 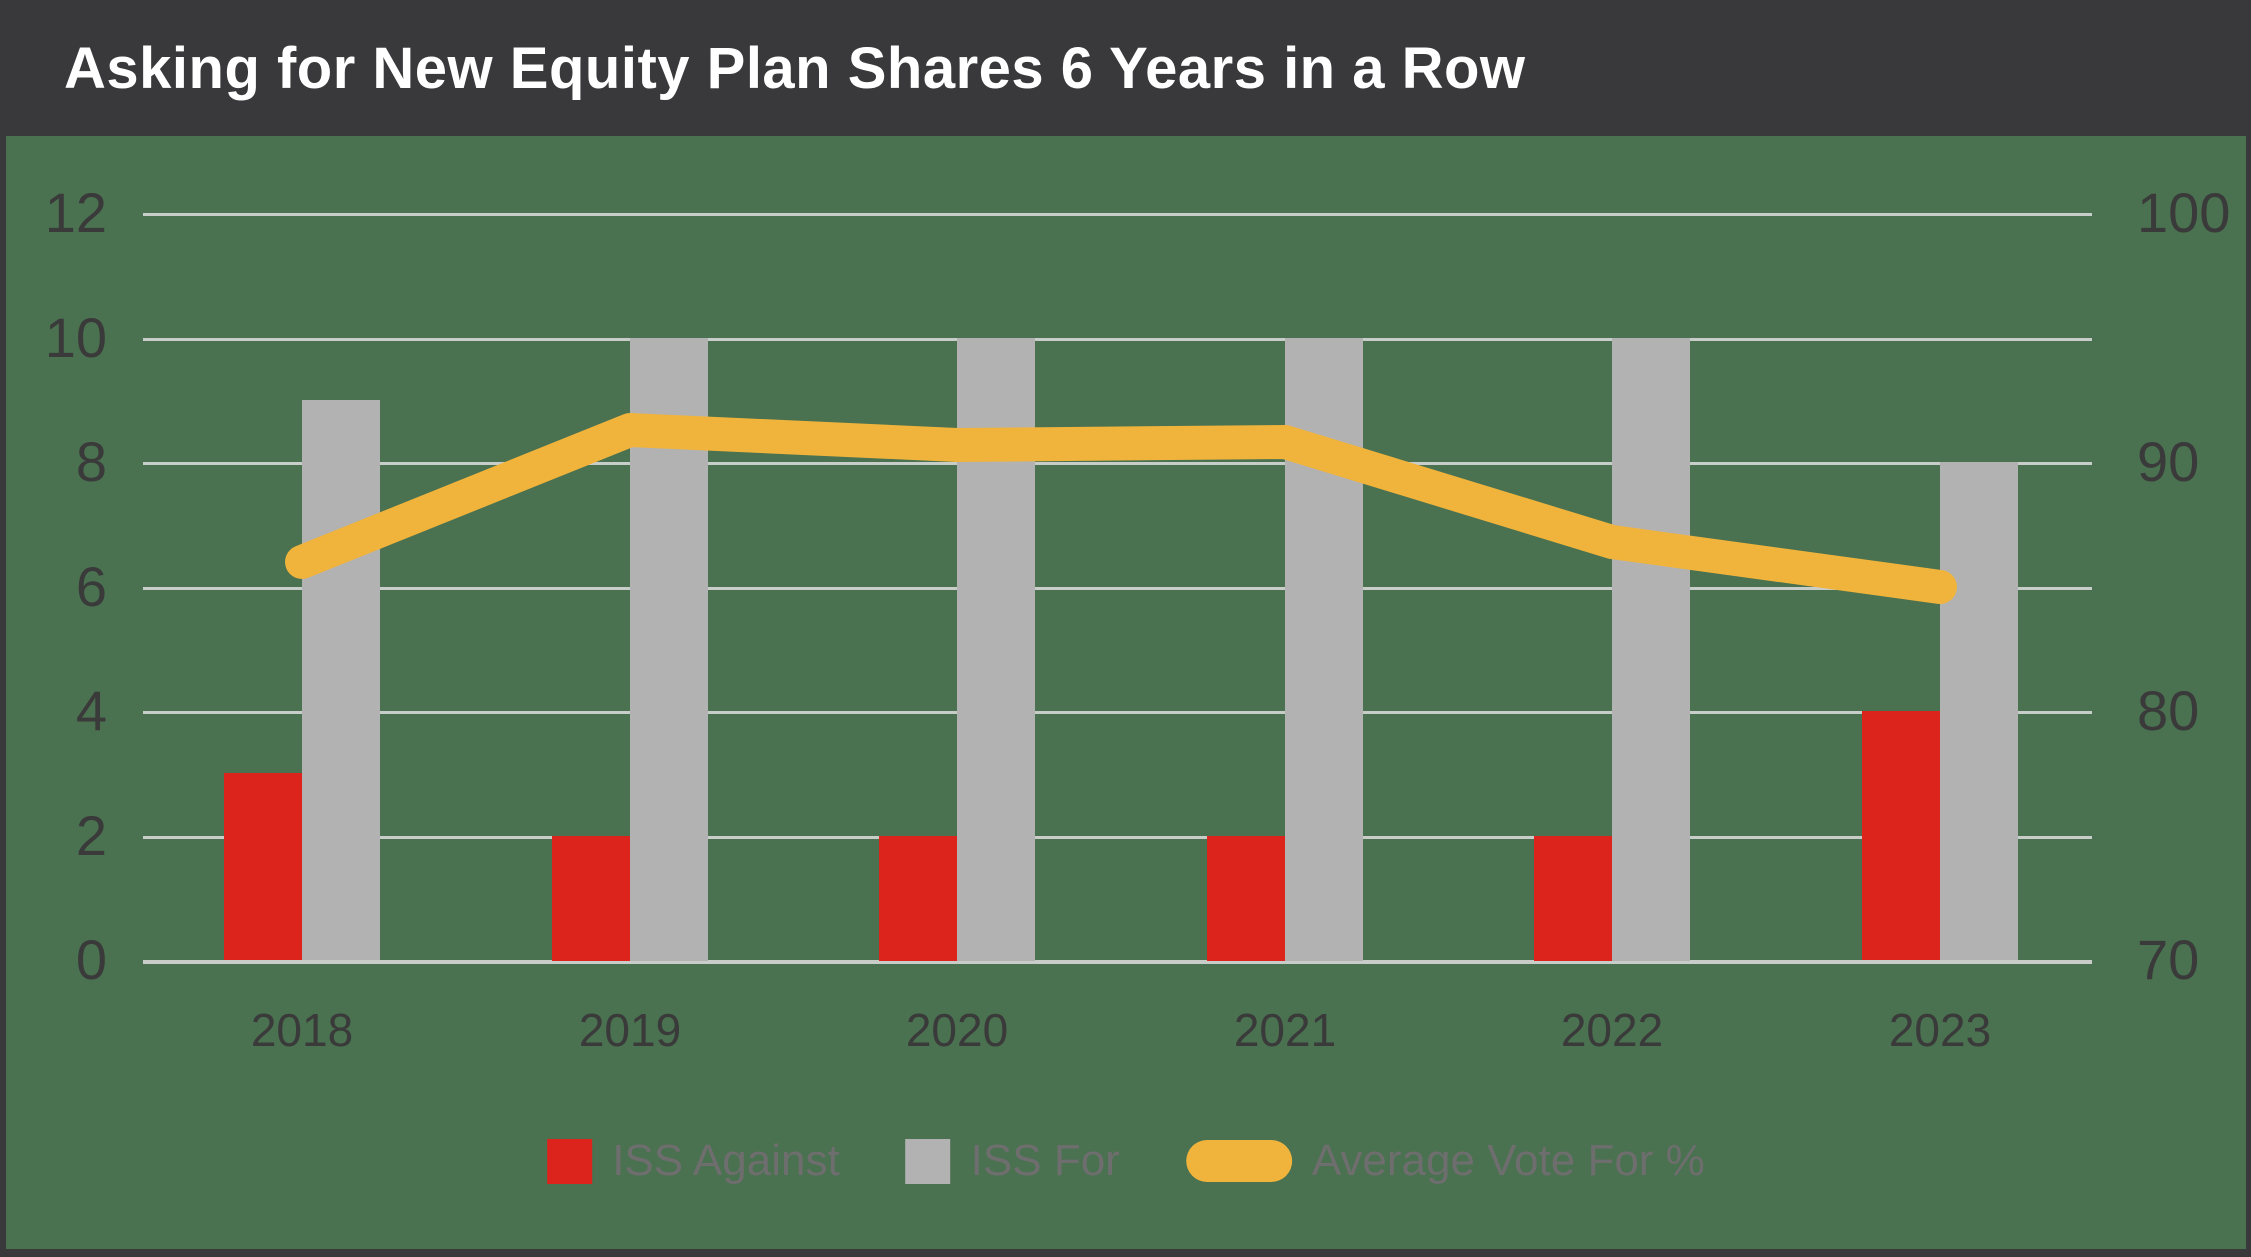 I want to click on legend-label: ISS Against, so click(x=726, y=1160).